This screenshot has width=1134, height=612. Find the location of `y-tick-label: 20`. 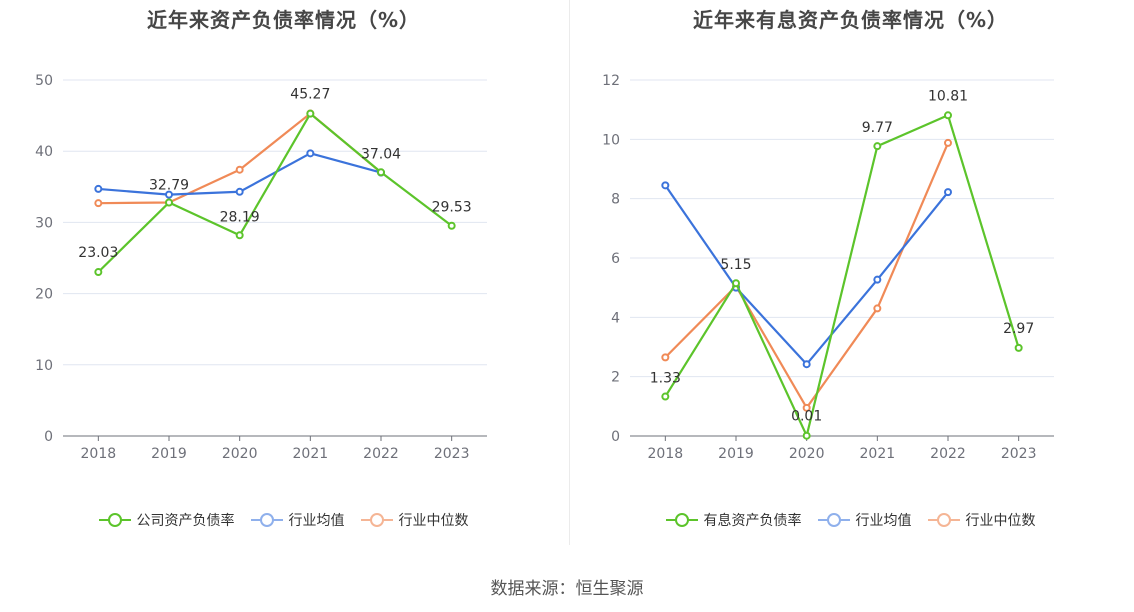

y-tick-label: 20 is located at coordinates (44, 295).